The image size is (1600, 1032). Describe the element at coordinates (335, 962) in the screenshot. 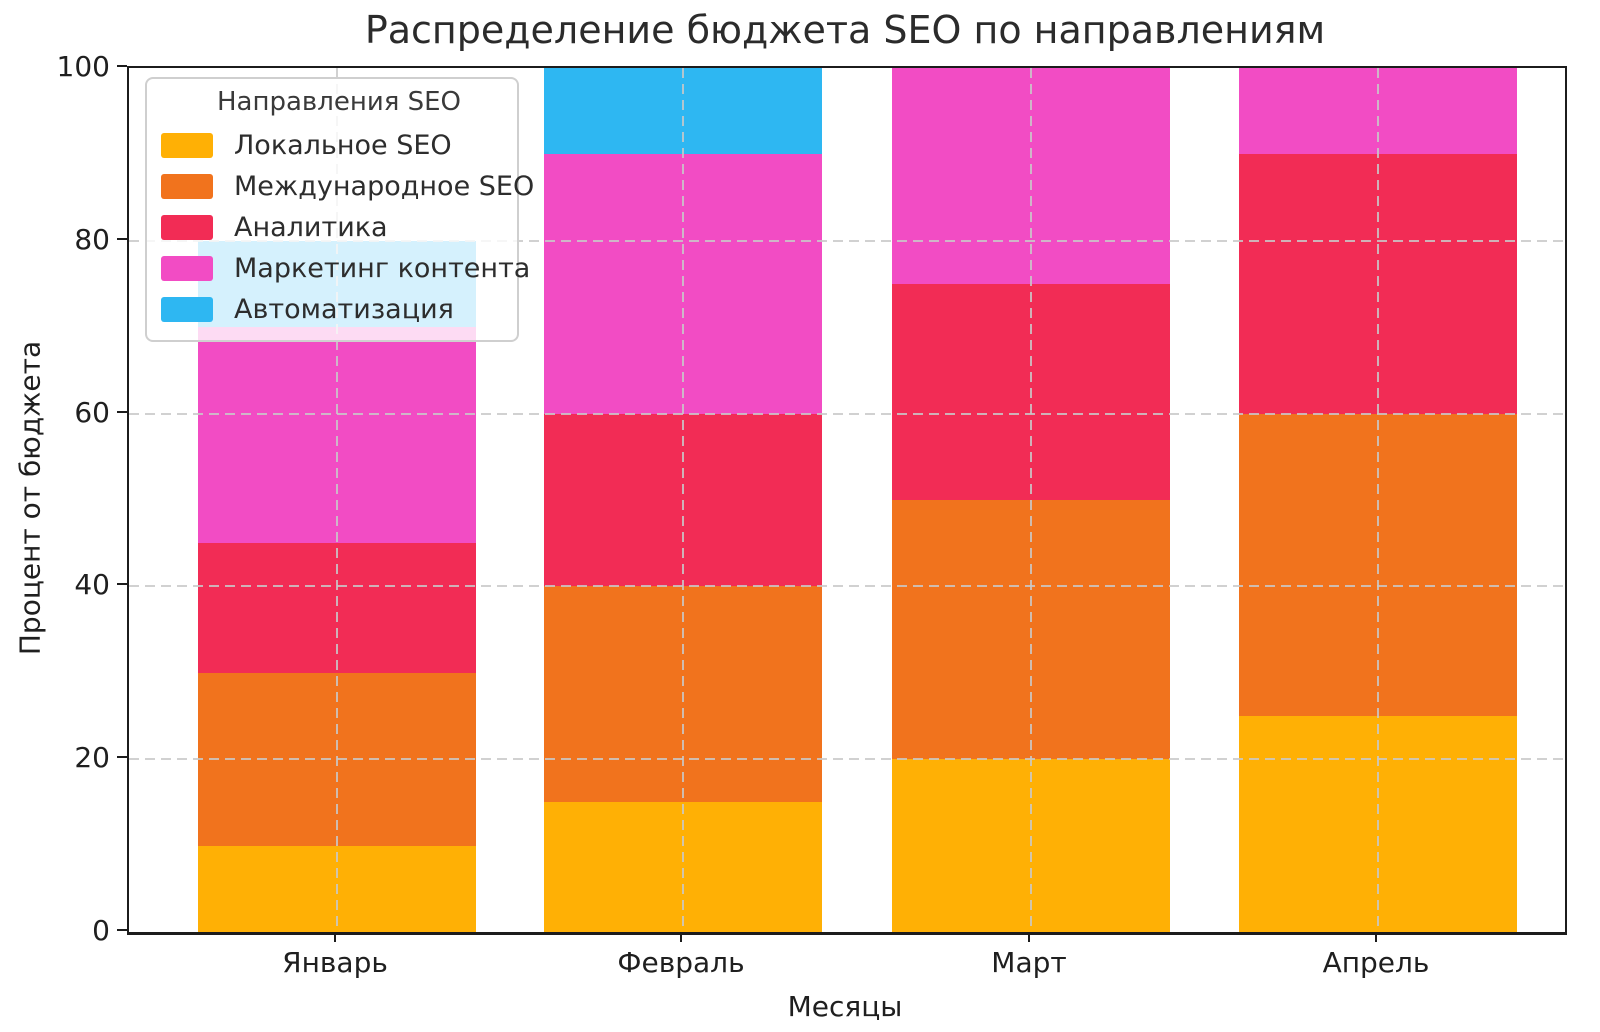

I see `x-tick-label: Январь` at that location.